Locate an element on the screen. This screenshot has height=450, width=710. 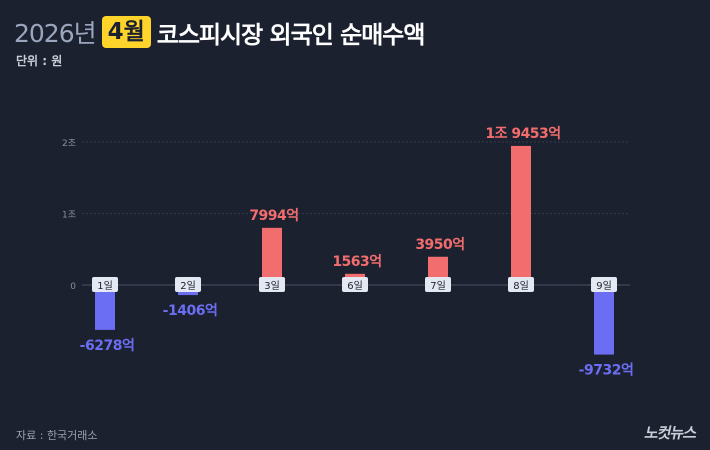
y-tick-label: 2조 is located at coordinates (69, 144).